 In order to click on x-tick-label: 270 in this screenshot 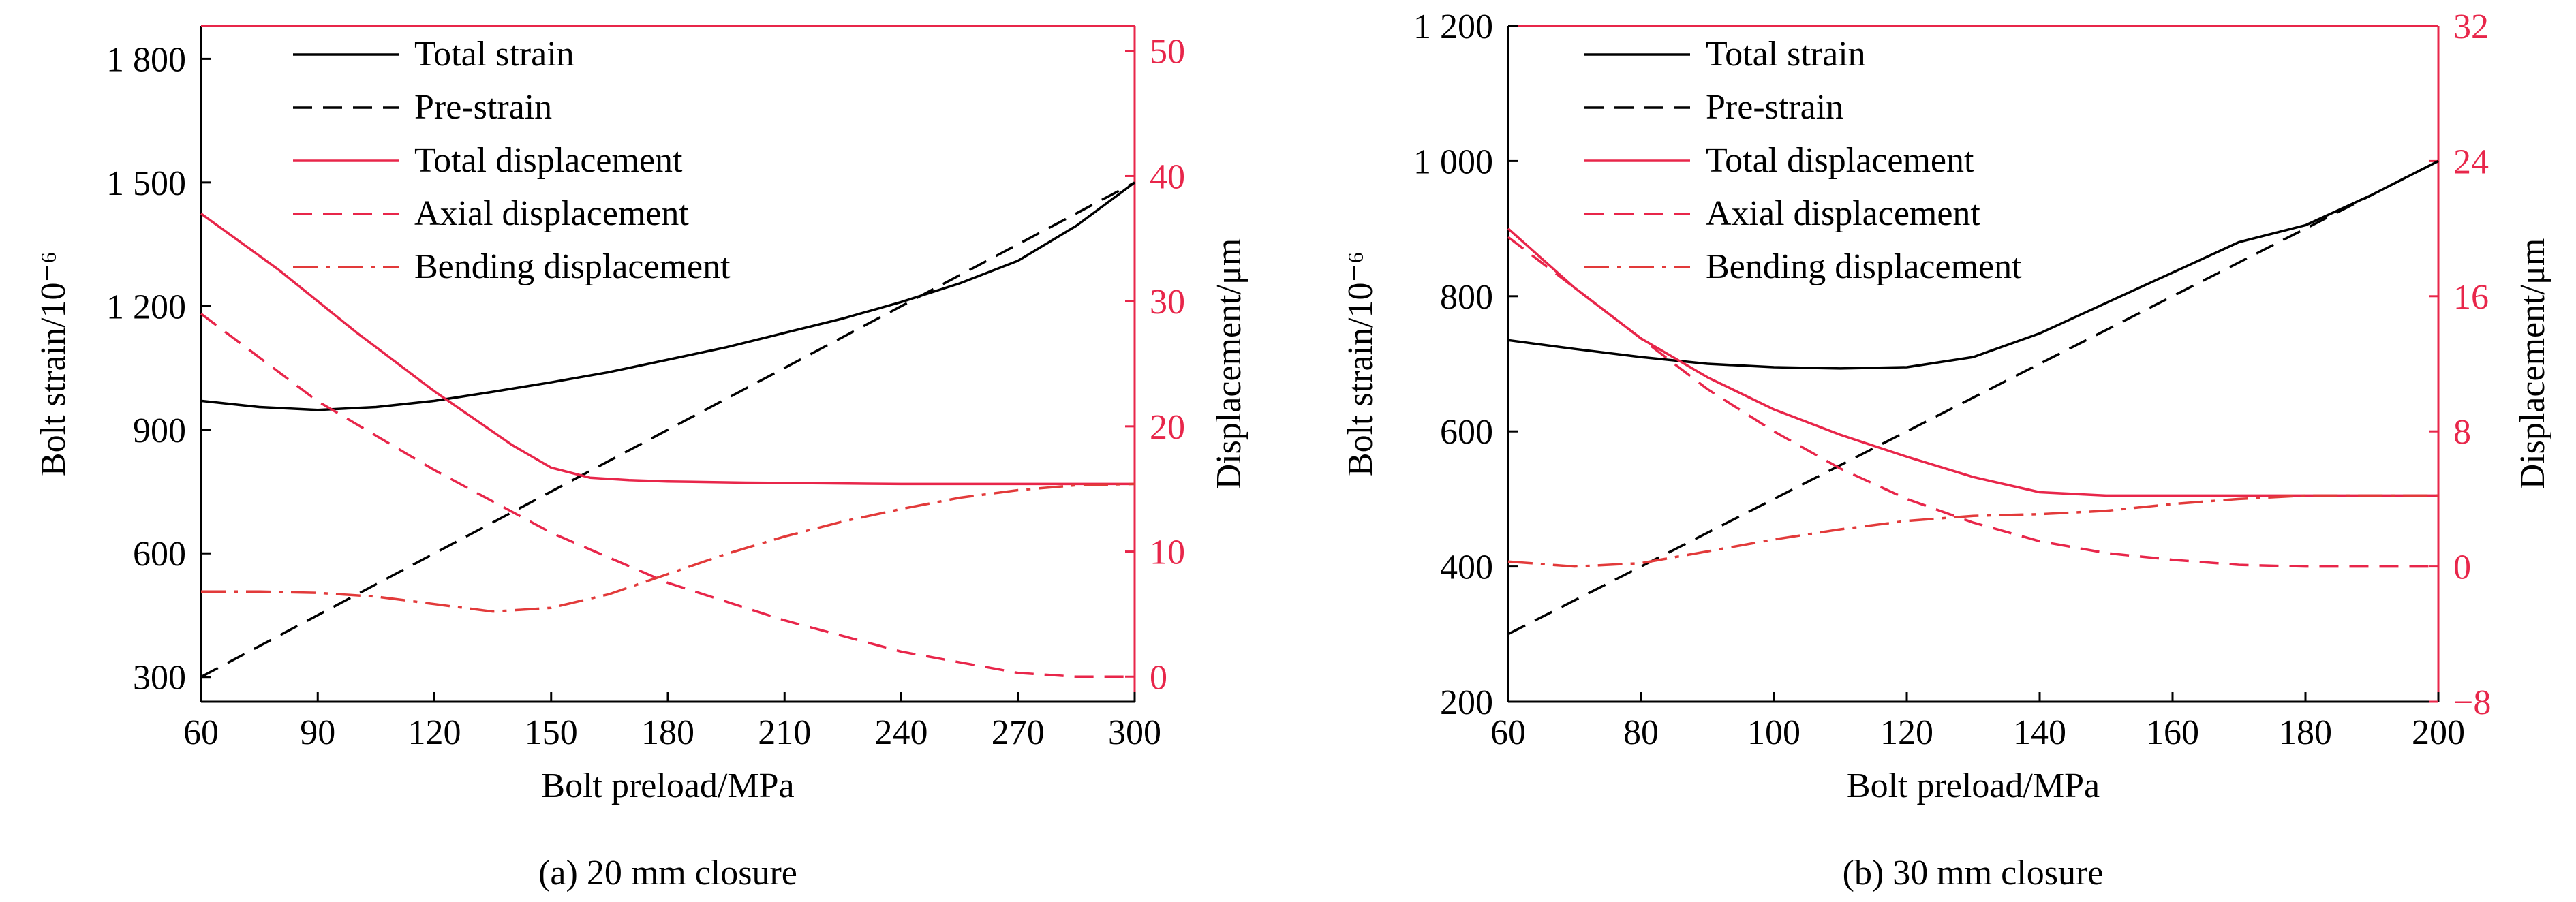, I will do `click(1019, 733)`.